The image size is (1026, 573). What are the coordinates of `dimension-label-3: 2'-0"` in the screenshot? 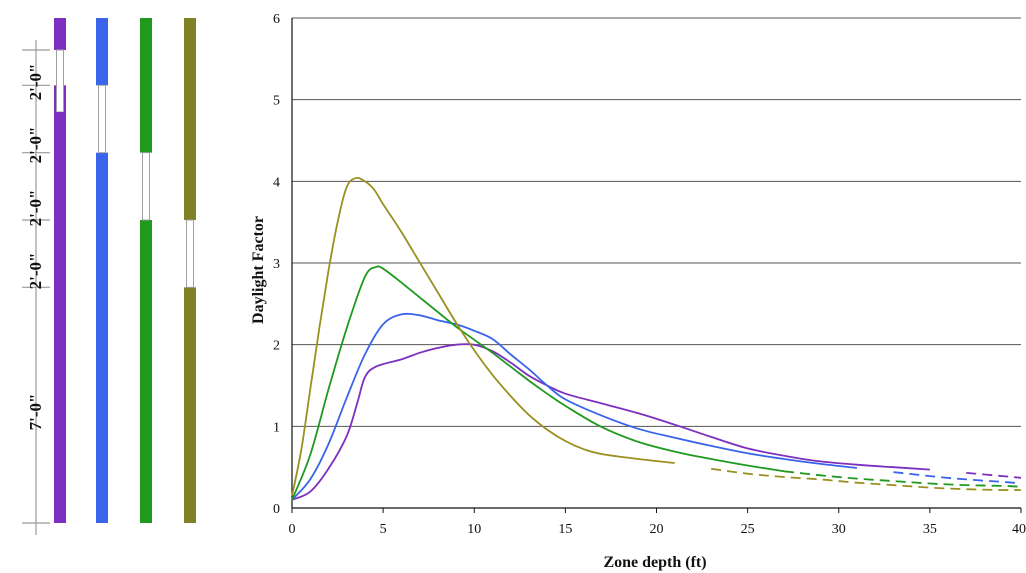 It's located at (35, 208).